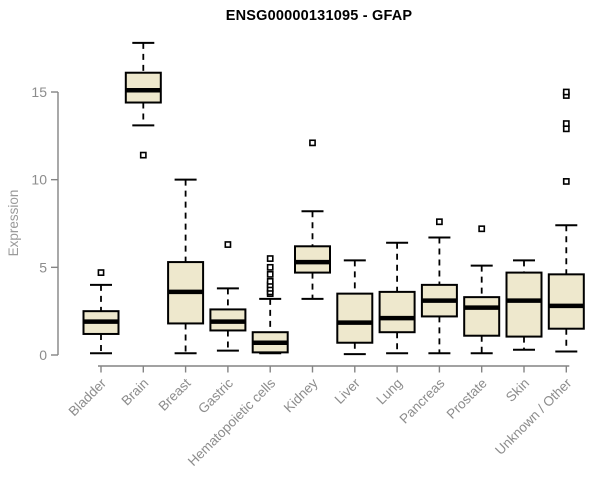 The width and height of the screenshot is (600, 500). I want to click on x-tick-label: Brain, so click(135, 392).